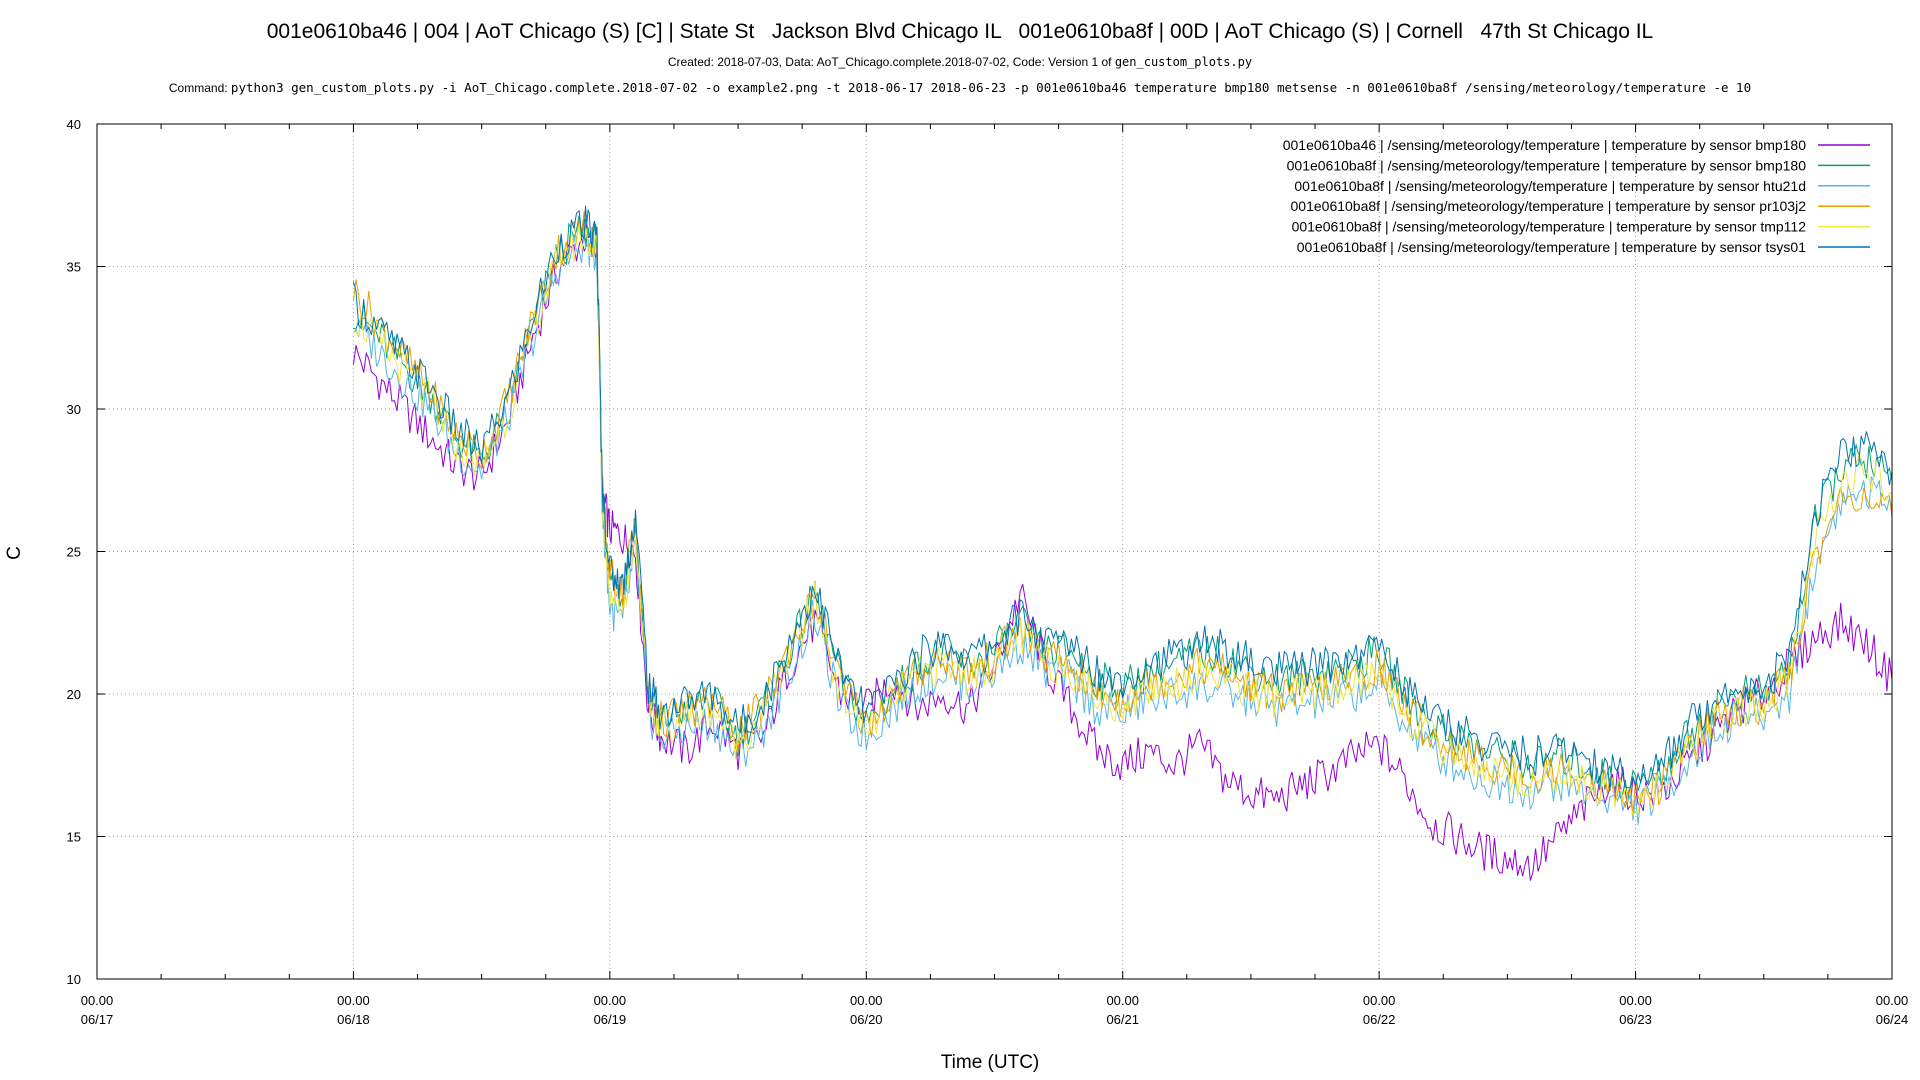  I want to click on y-tick-label: 20, so click(74, 694).